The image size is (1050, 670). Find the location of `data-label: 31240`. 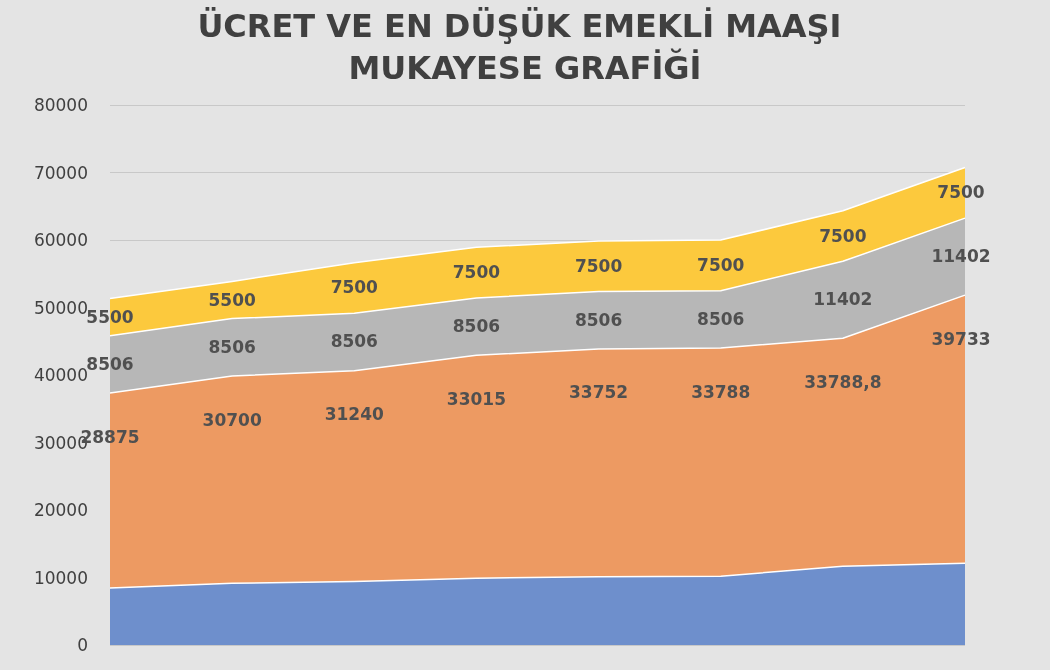

data-label: 31240 is located at coordinates (354, 414).